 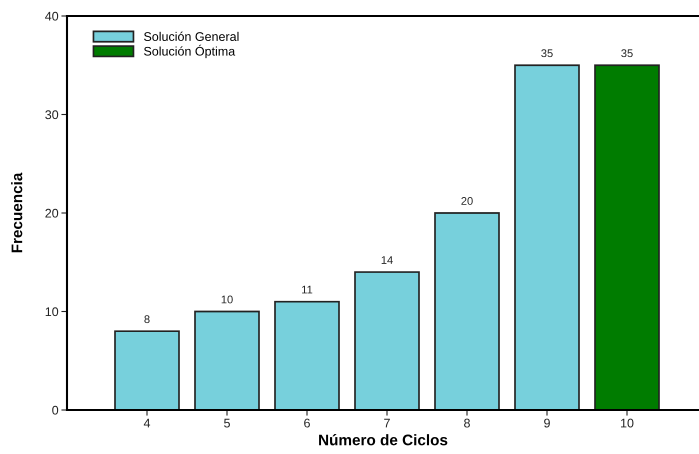 What do you see at coordinates (52, 311) in the screenshot?
I see `y-tick-label: 10` at bounding box center [52, 311].